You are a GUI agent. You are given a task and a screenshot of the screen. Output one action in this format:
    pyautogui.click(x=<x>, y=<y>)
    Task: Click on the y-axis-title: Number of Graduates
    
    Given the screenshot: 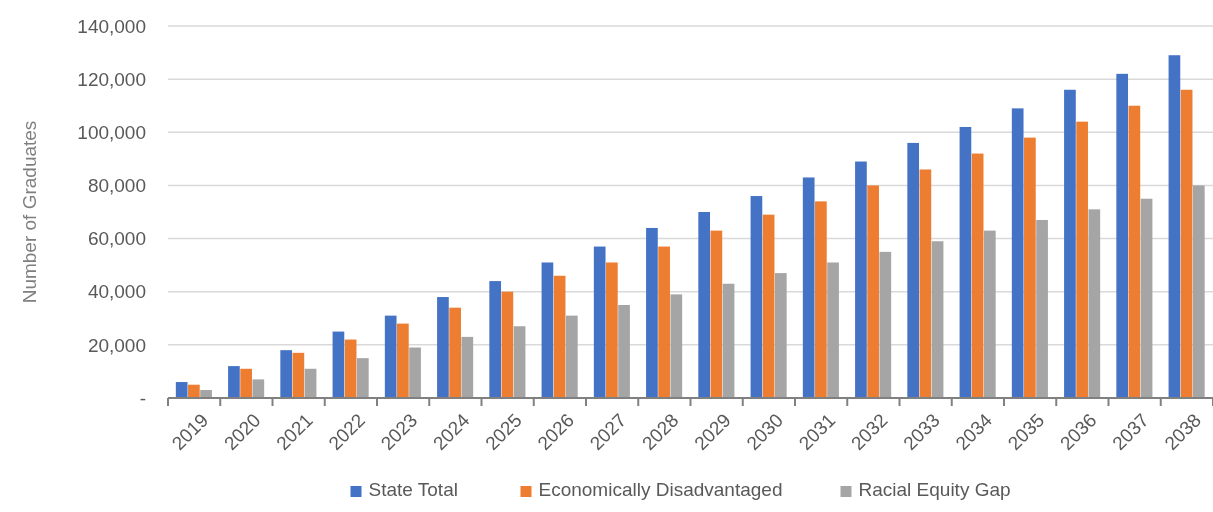 What is the action you would take?
    pyautogui.click(x=29, y=212)
    